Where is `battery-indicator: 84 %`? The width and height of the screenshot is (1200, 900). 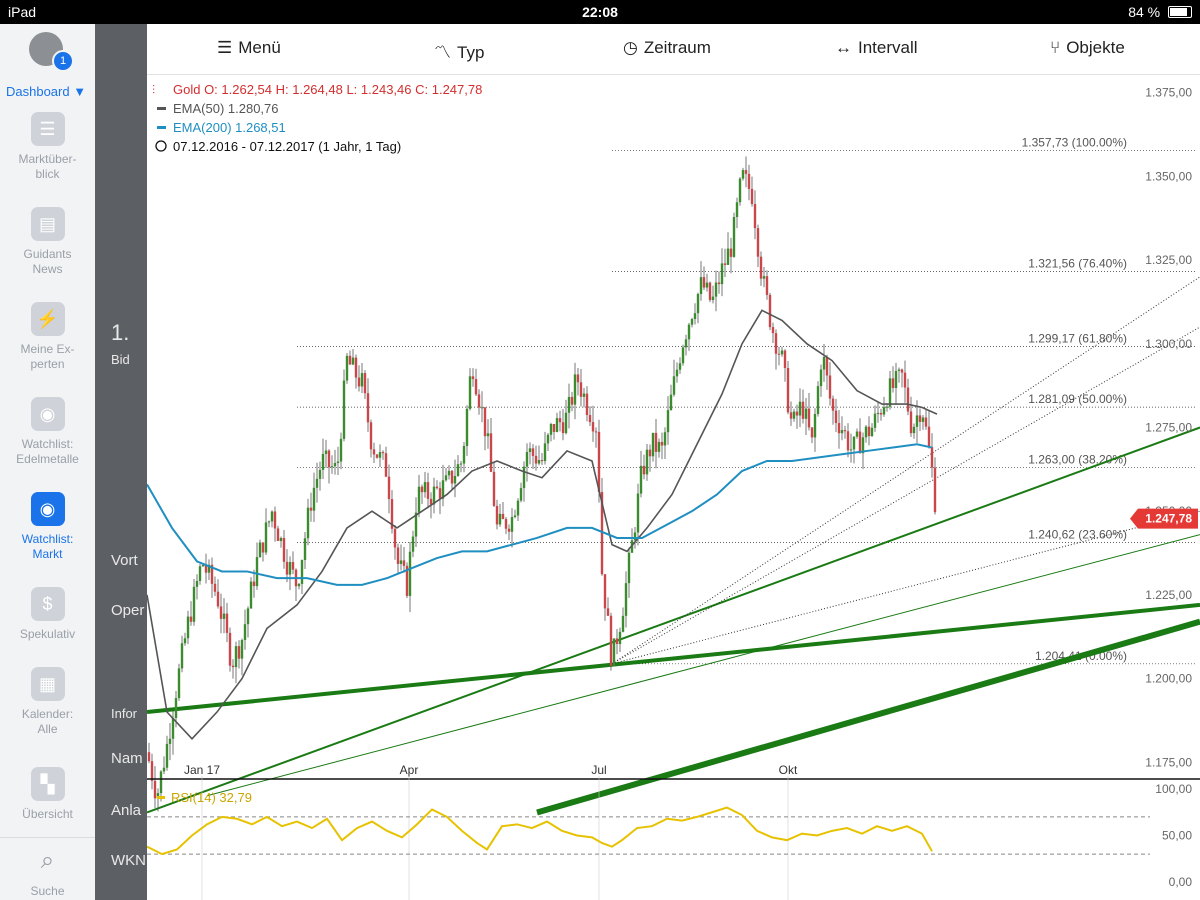
battery-indicator: 84 % is located at coordinates (1160, 12).